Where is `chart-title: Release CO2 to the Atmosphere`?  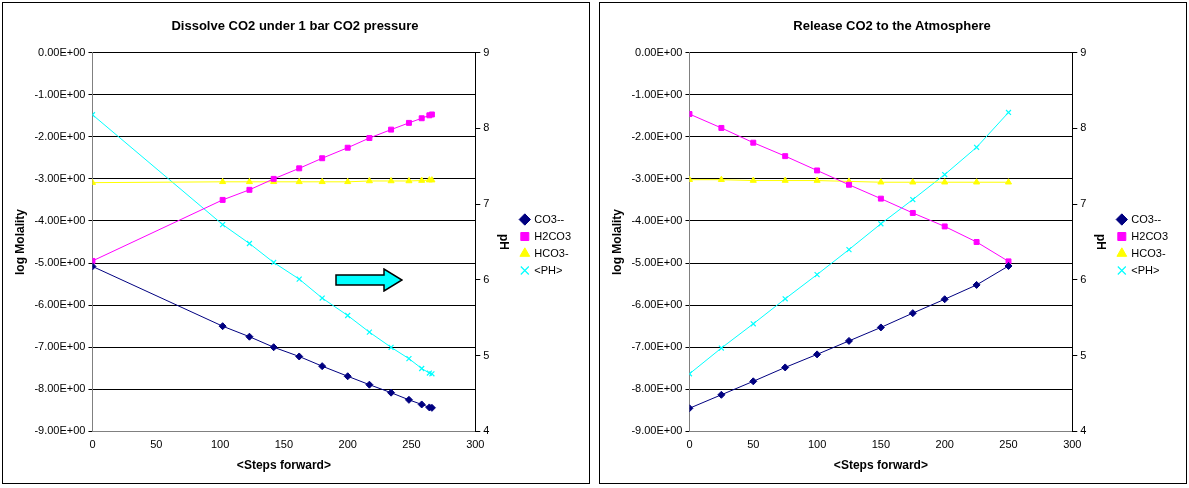
chart-title: Release CO2 to the Atmosphere is located at coordinates (892, 26).